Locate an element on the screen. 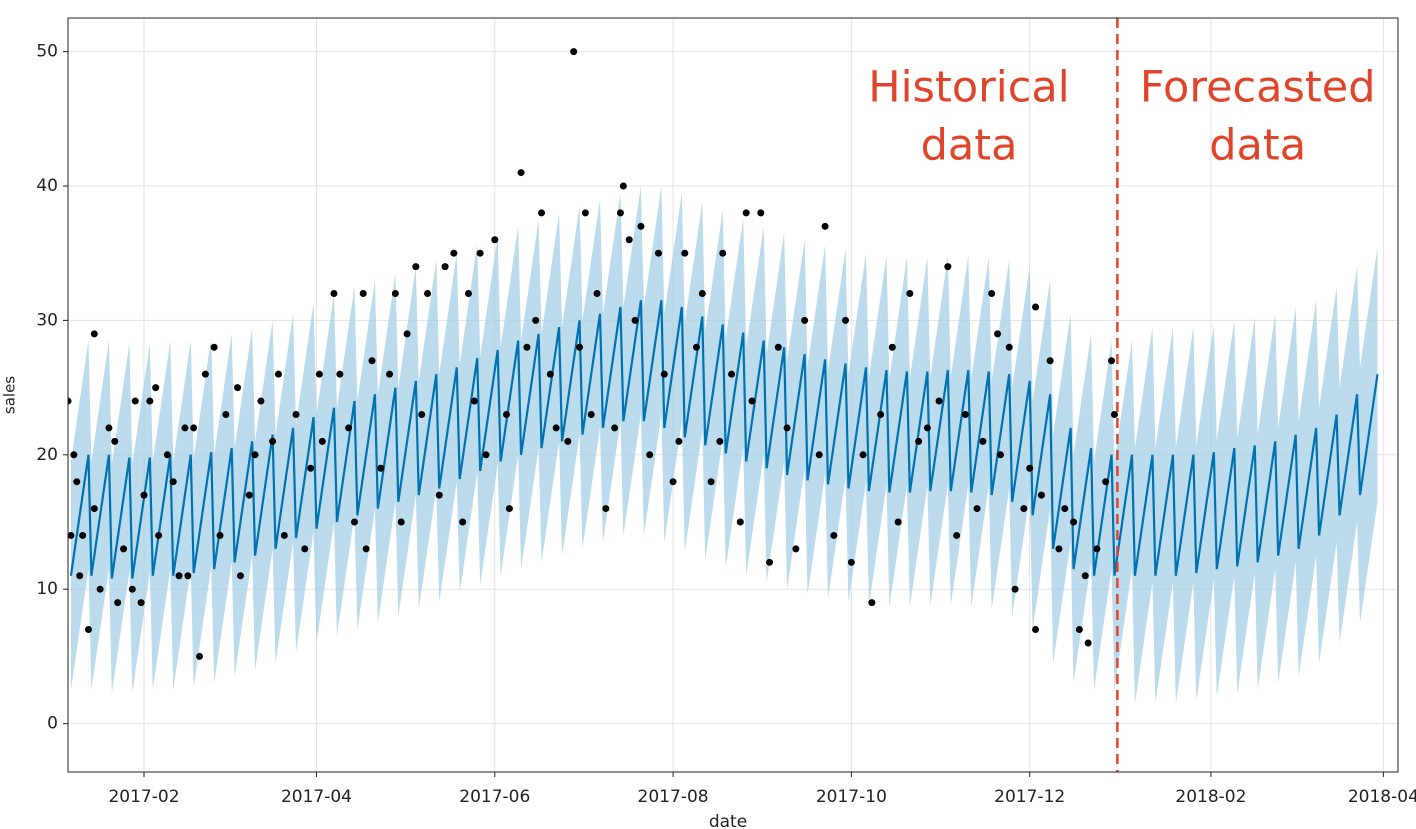 This screenshot has width=1416, height=829. y-axis-label: sales is located at coordinates (10, 395).